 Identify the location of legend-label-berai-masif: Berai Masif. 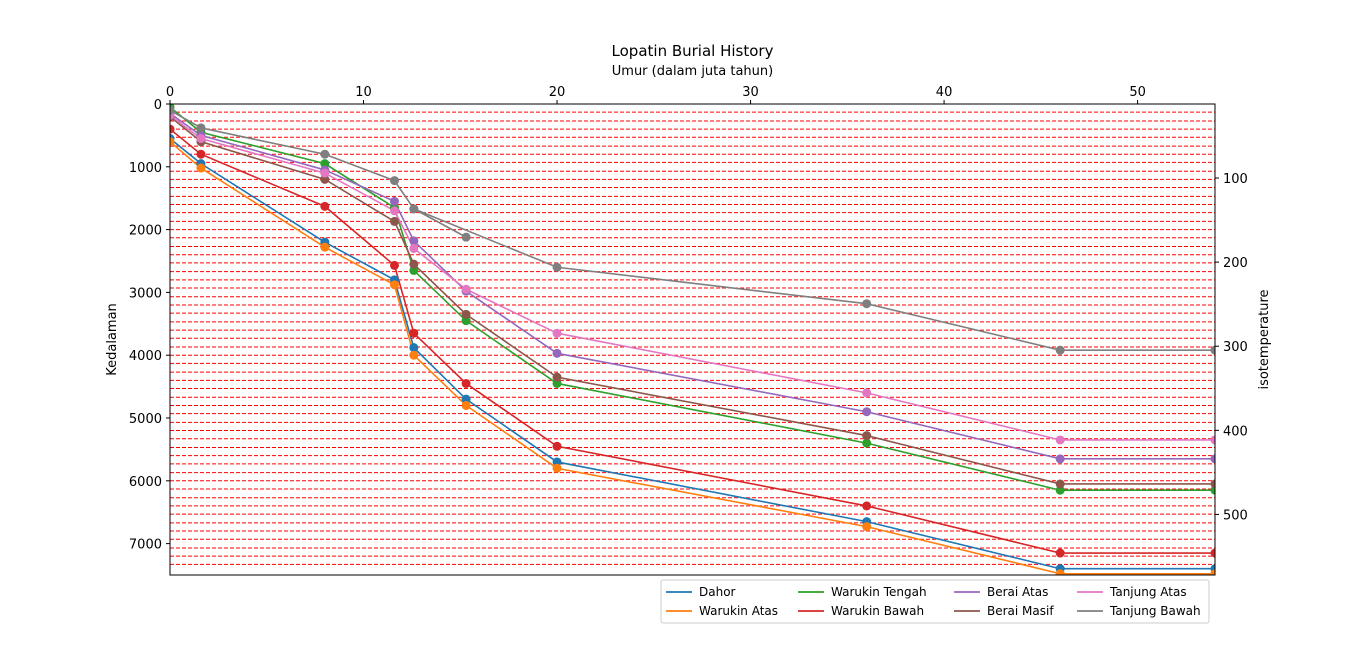
(1020, 611).